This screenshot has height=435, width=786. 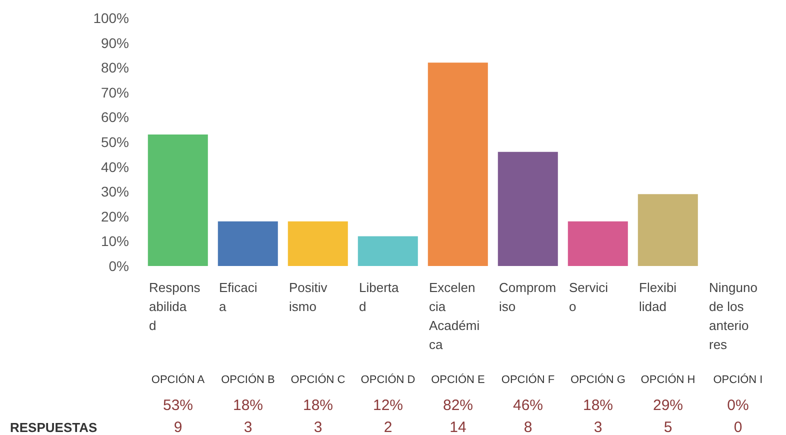 What do you see at coordinates (738, 380) in the screenshot?
I see `text: OPCIÓN I` at bounding box center [738, 380].